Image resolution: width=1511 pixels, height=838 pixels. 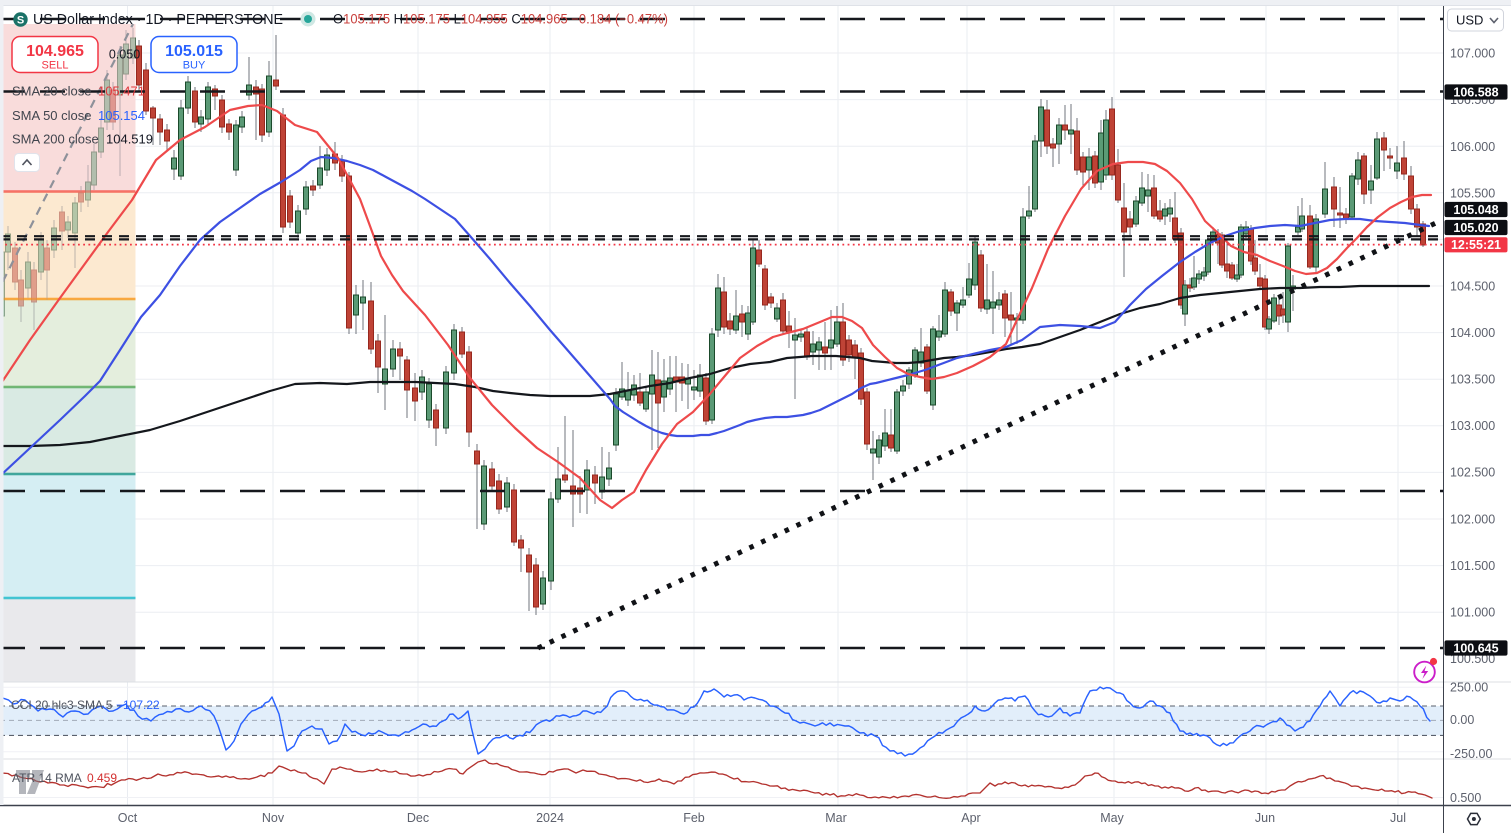 What do you see at coordinates (62, 705) in the screenshot?
I see `svg-text: CCI 20 hlc3 SMA 5` at bounding box center [62, 705].